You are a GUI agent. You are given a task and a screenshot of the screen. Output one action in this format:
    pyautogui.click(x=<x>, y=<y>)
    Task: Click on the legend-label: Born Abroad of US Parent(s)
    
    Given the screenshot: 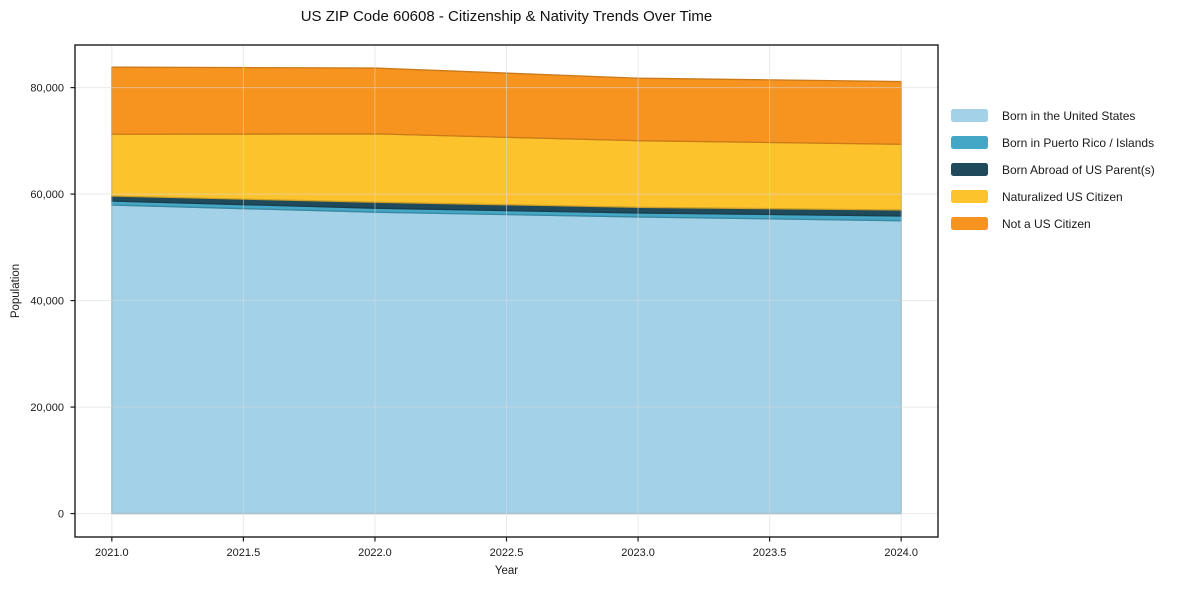 What is the action you would take?
    pyautogui.click(x=1078, y=169)
    